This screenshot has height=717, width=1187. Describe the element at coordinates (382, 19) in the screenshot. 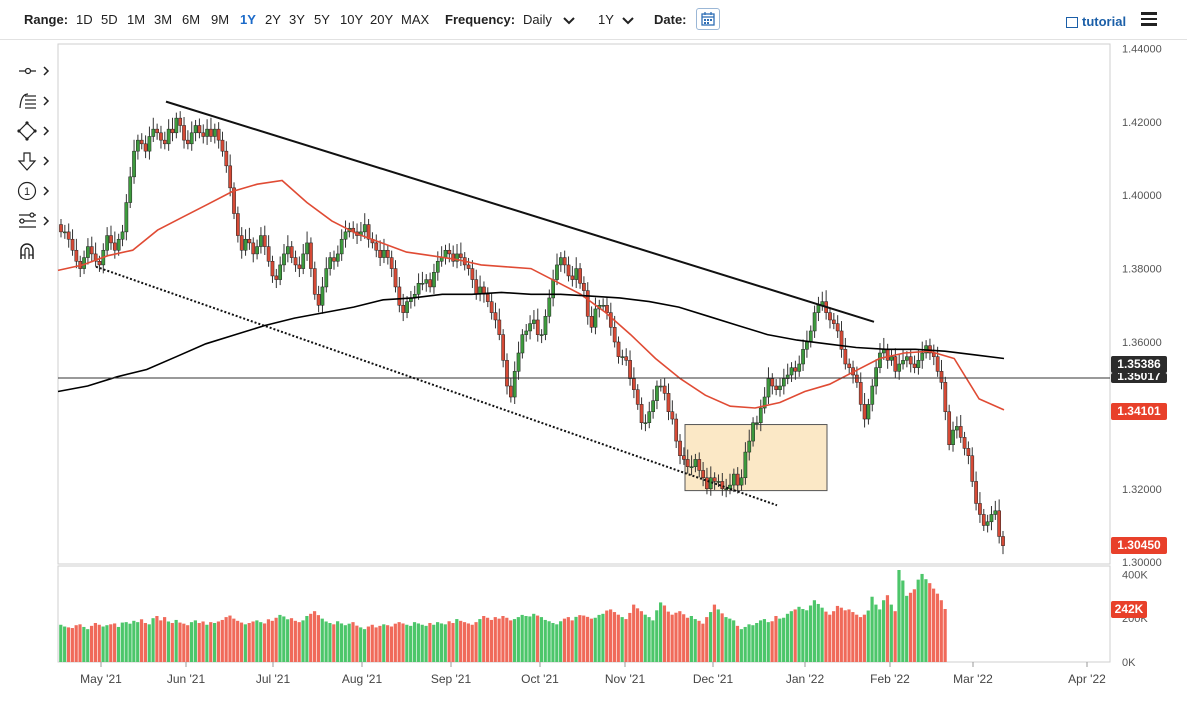

I see `range-20y-button: 20Y` at that location.